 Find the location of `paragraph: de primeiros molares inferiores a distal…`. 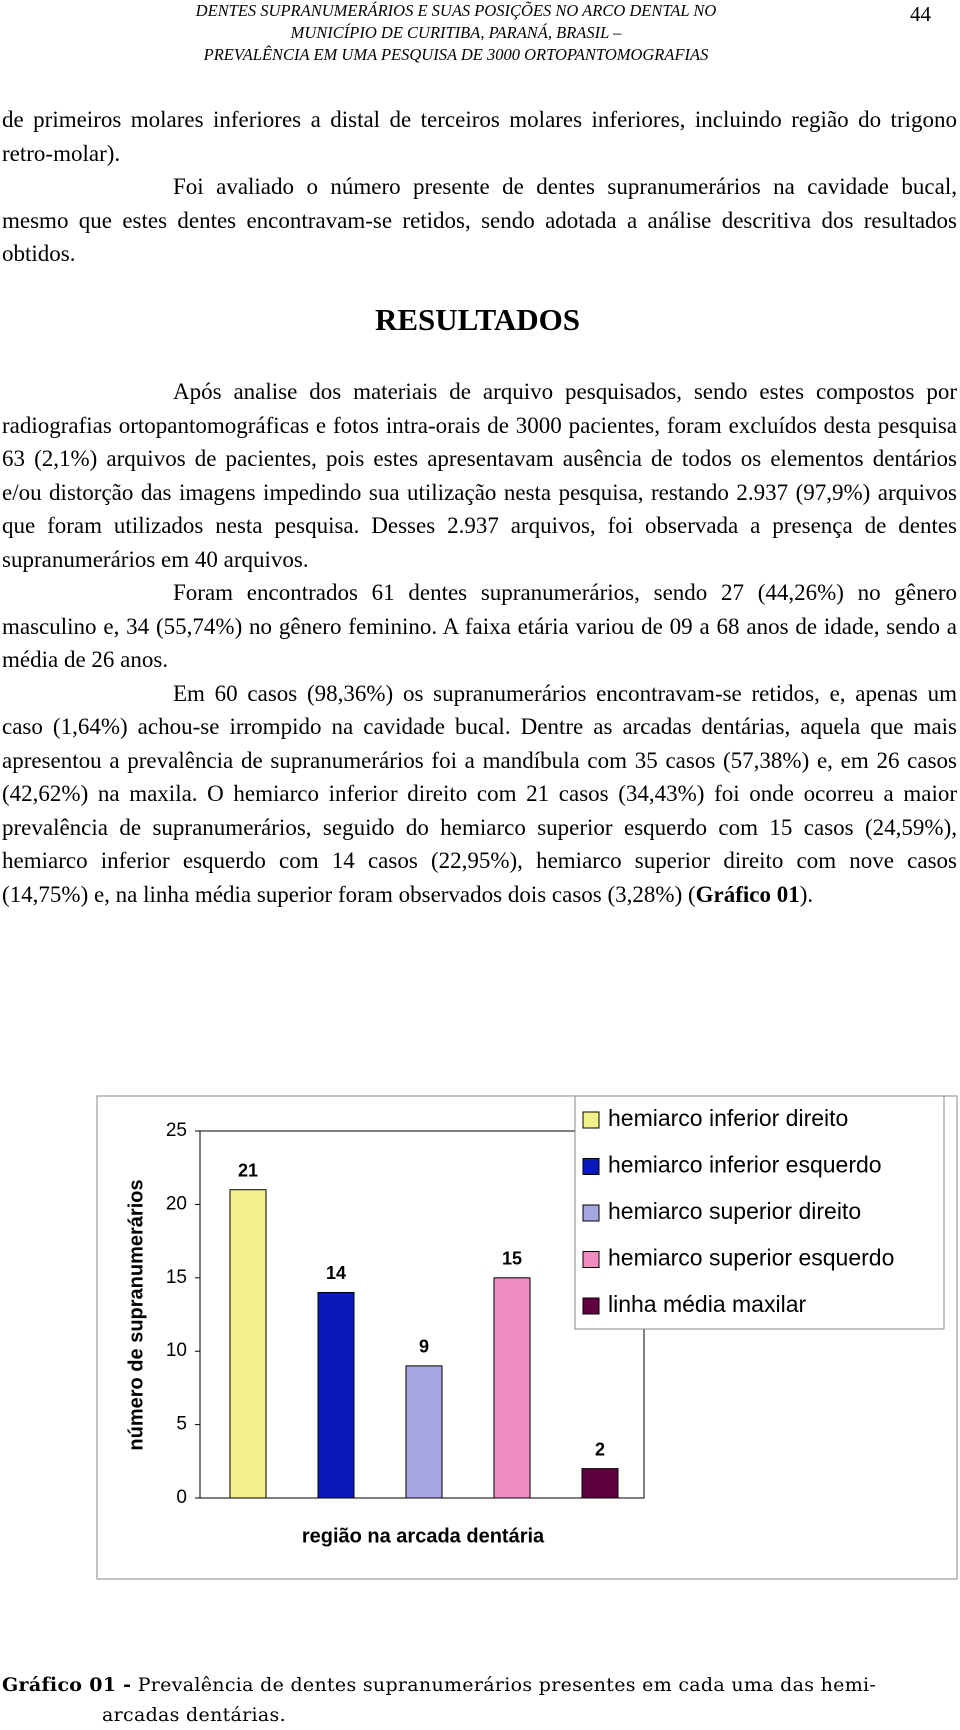

paragraph: de primeiros molares inferiores a distal… is located at coordinates (479, 136).